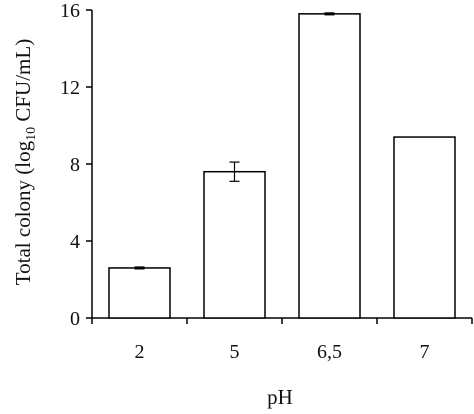 This screenshot has width=474, height=414. I want to click on y-tick-group: 0 4 8 12 16, so click(76, 165).